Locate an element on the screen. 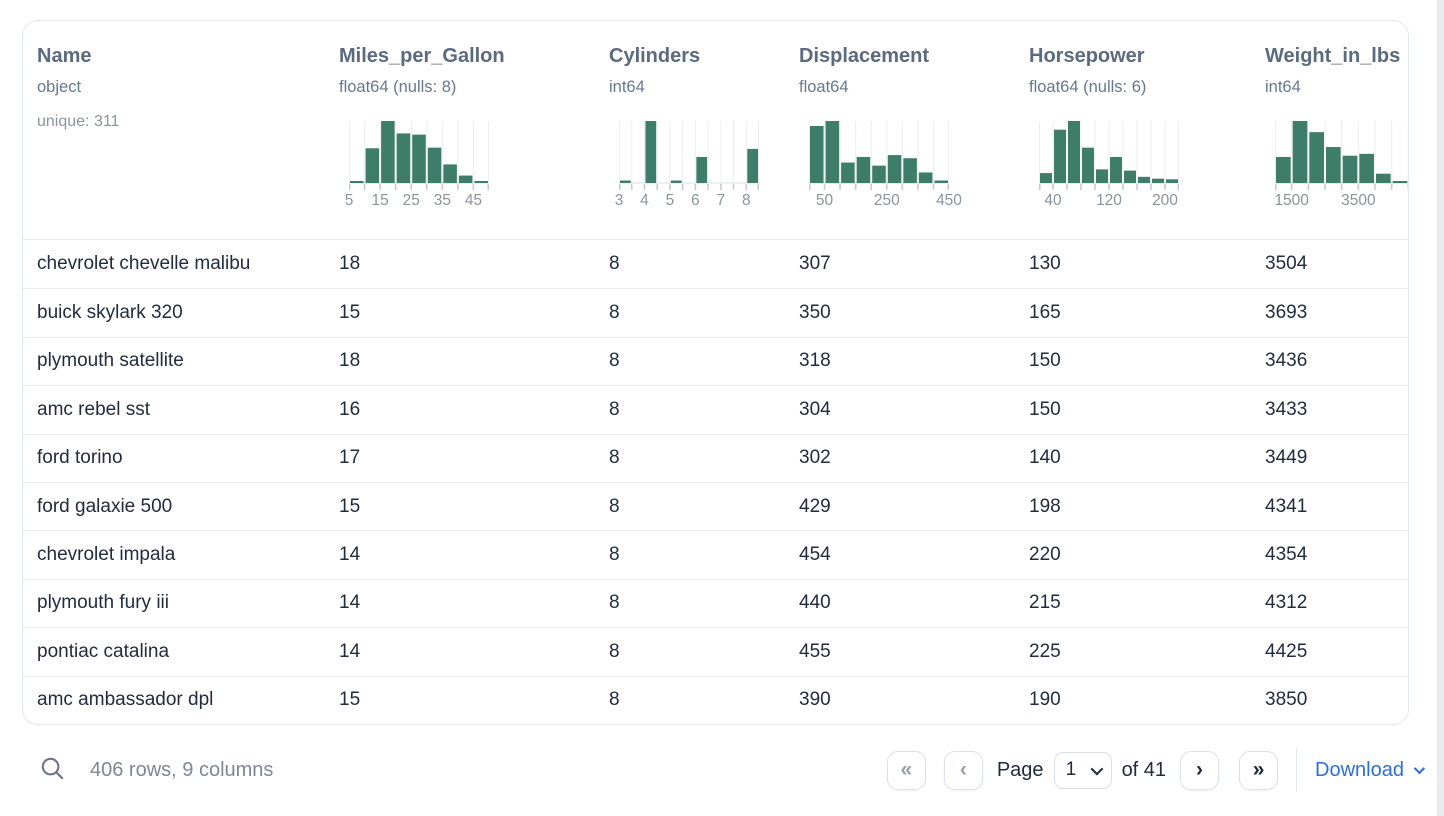  svg-text: 250 is located at coordinates (887, 200).